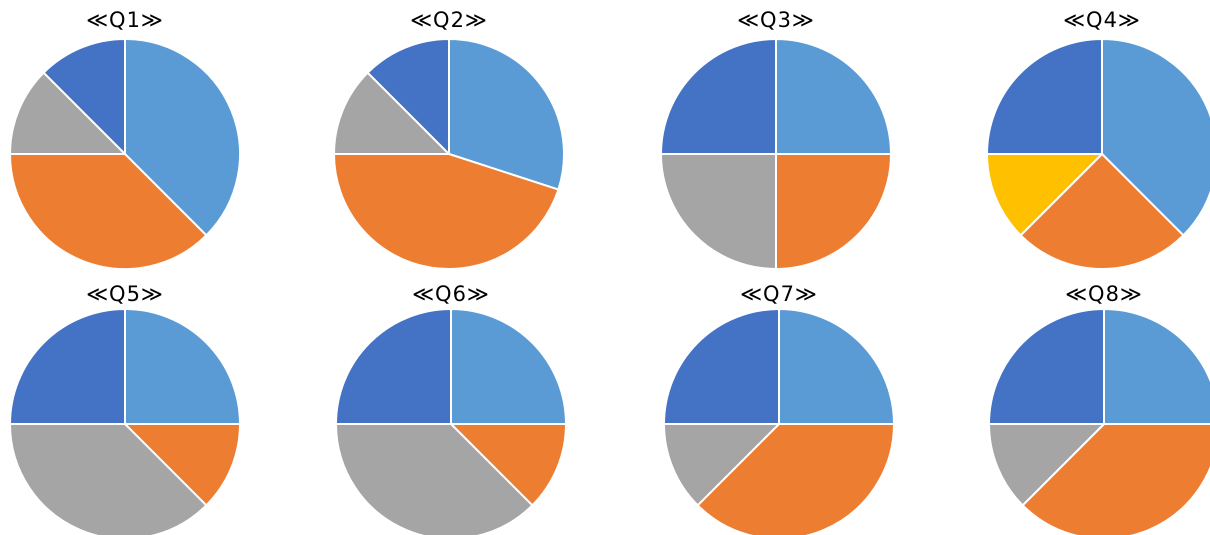 This screenshot has height=535, width=1210. Describe the element at coordinates (182, 366) in the screenshot. I see `pie-q5-slice-a` at that location.